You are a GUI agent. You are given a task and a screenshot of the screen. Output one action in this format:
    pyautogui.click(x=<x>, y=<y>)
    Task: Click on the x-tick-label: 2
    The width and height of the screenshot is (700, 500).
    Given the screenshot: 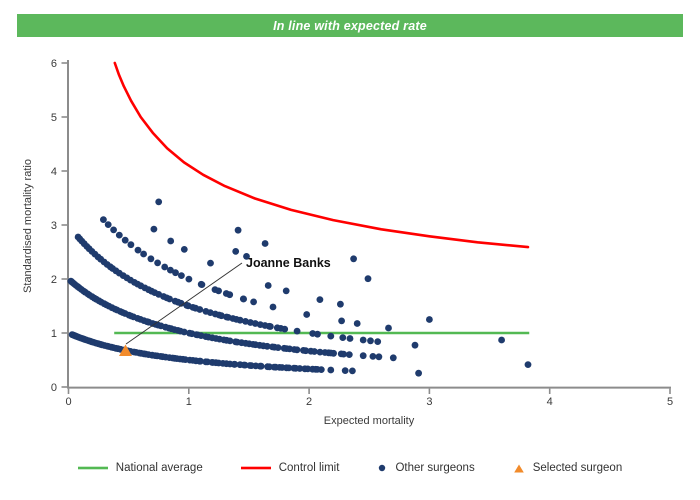 What is the action you would take?
    pyautogui.click(x=309, y=402)
    